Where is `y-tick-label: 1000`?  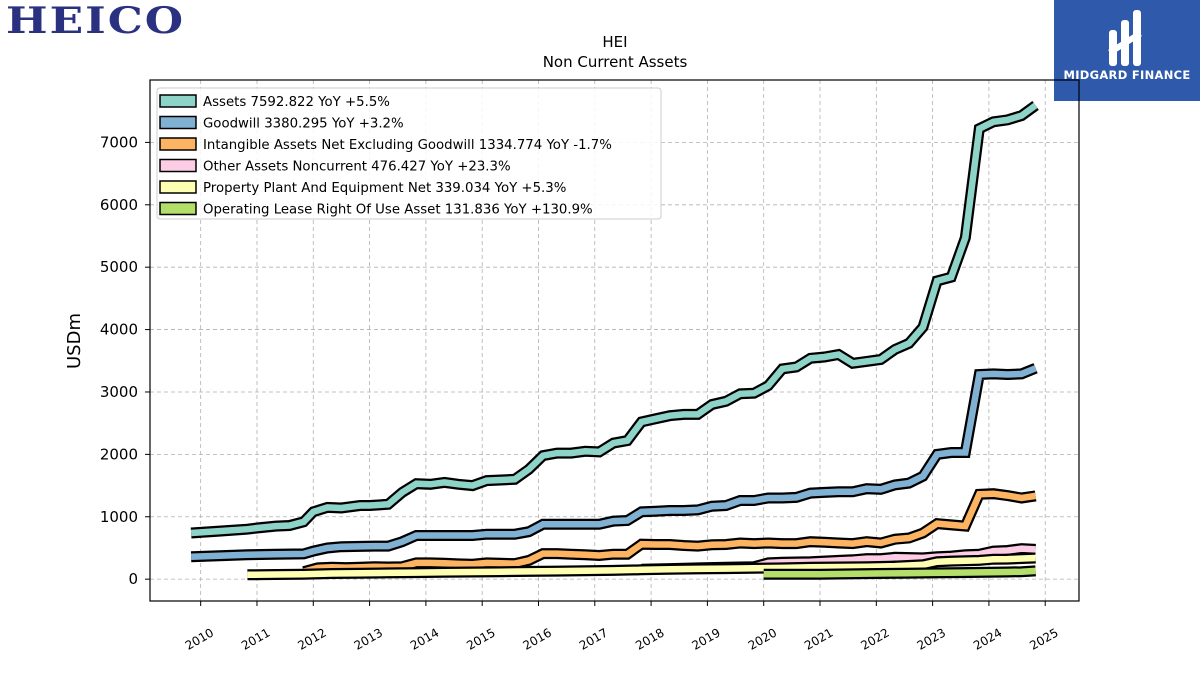
y-tick-label: 1000 is located at coordinates (119, 517).